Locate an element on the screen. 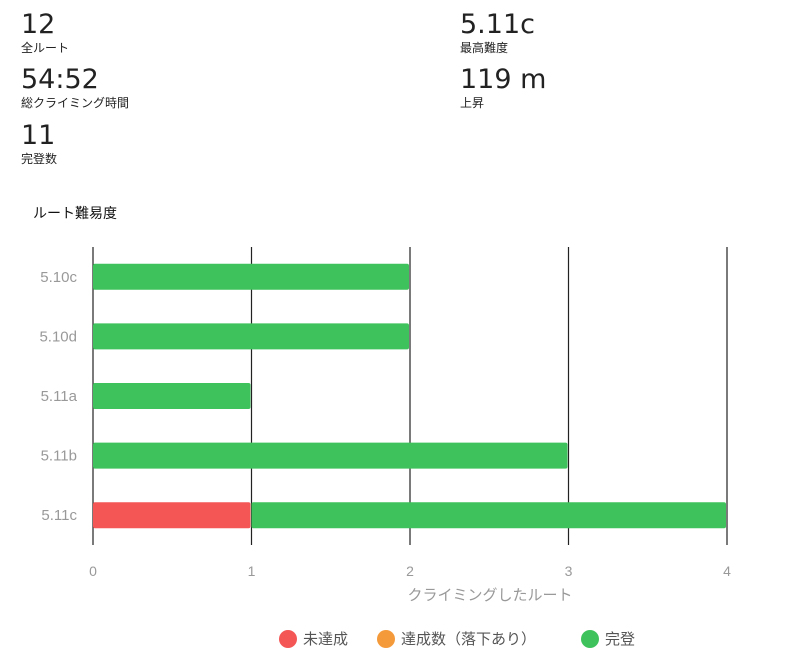 Image resolution: width=800 pixels, height=666 pixels. legend-dot-sent is located at coordinates (590, 638).